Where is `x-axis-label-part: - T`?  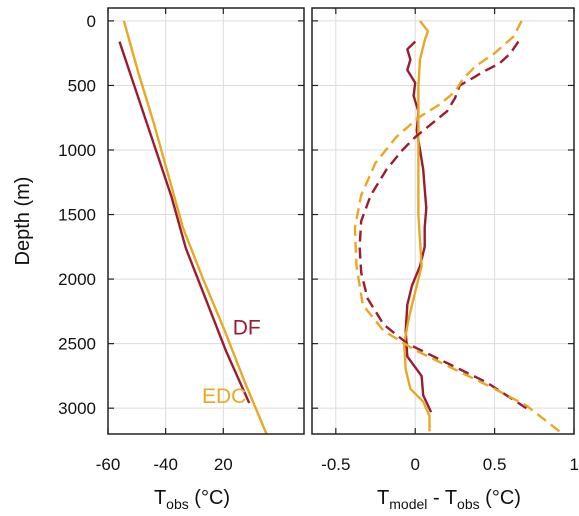 x-axis-label-part: - T is located at coordinates (442, 498).